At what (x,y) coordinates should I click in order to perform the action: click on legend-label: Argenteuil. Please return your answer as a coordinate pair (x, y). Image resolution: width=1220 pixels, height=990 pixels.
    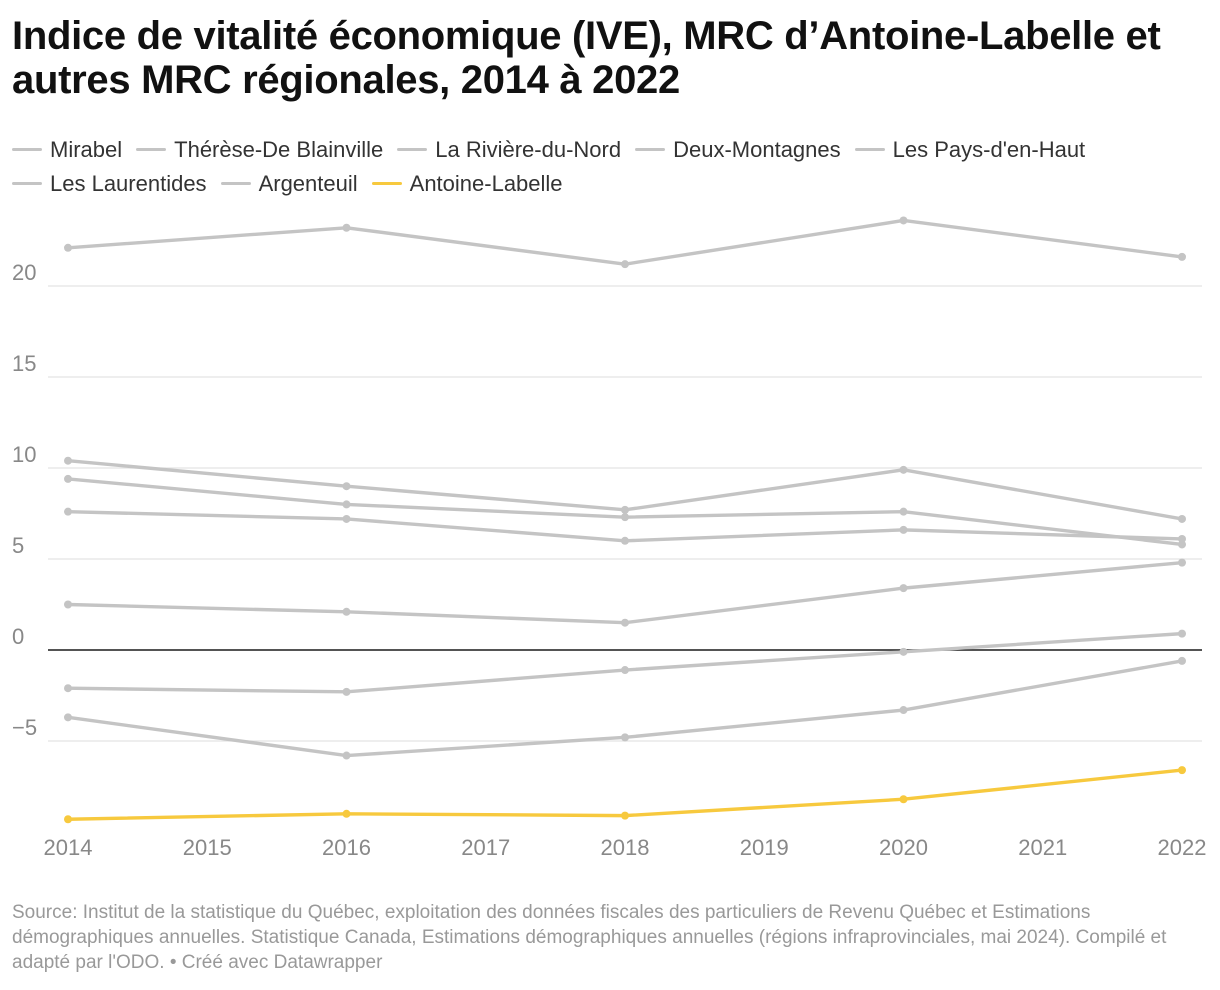
    Looking at the image, I should click on (308, 183).